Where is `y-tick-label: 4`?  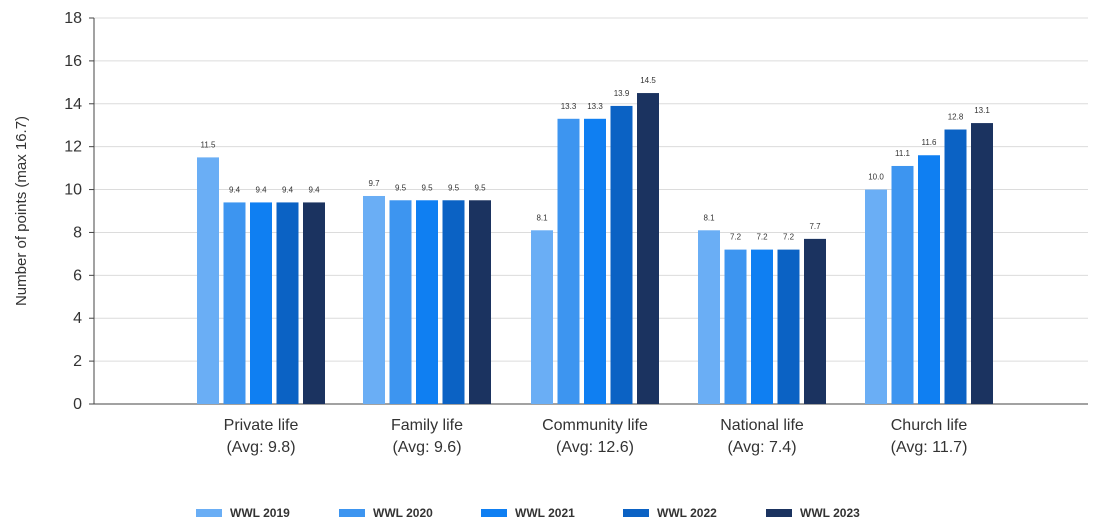
y-tick-label: 4 is located at coordinates (77, 318).